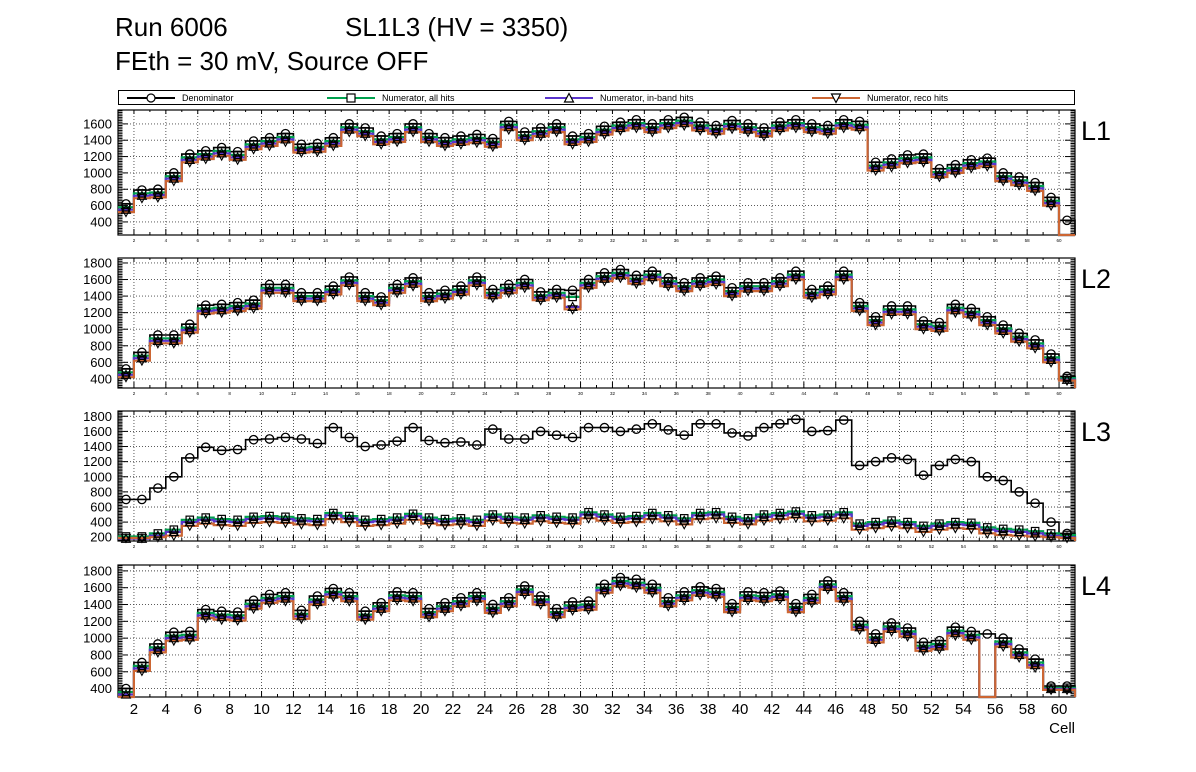 This screenshot has width=1196, height=772. Describe the element at coordinates (97, 638) in the screenshot. I see `svg-text: 1000` at that location.